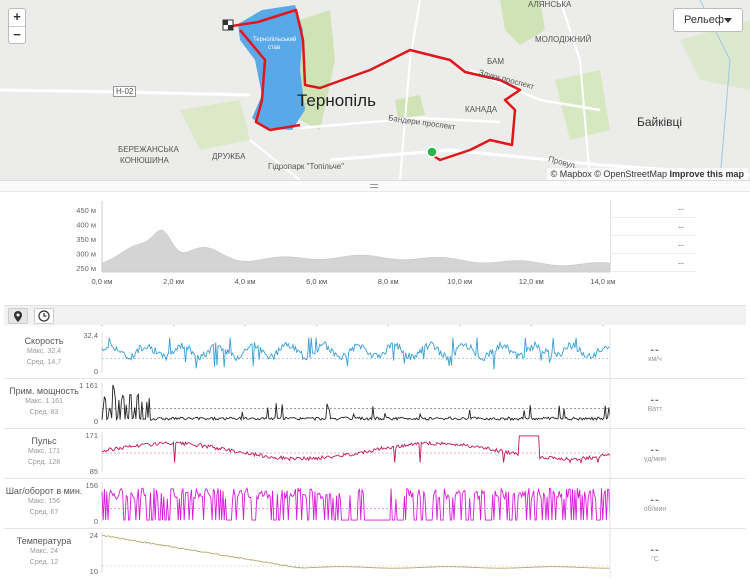  What do you see at coordinates (17, 34) in the screenshot?
I see `zoom-out-button: −` at bounding box center [17, 34].